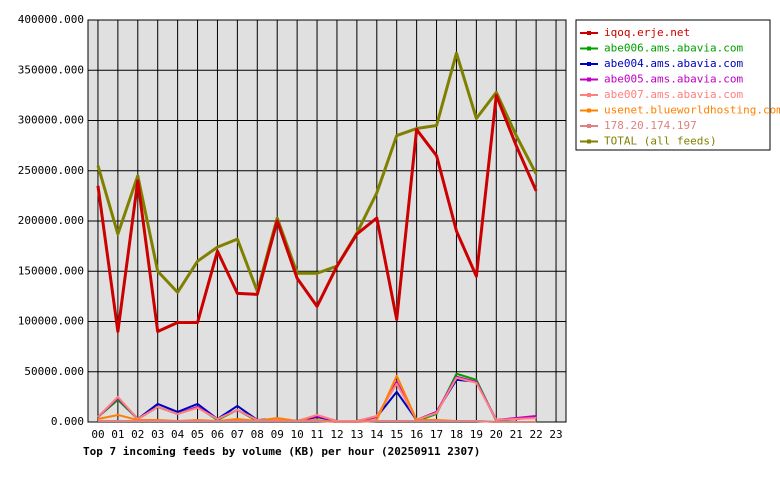 This screenshot has height=484, width=780. I want to click on x-tick-label: 16, so click(416, 434).